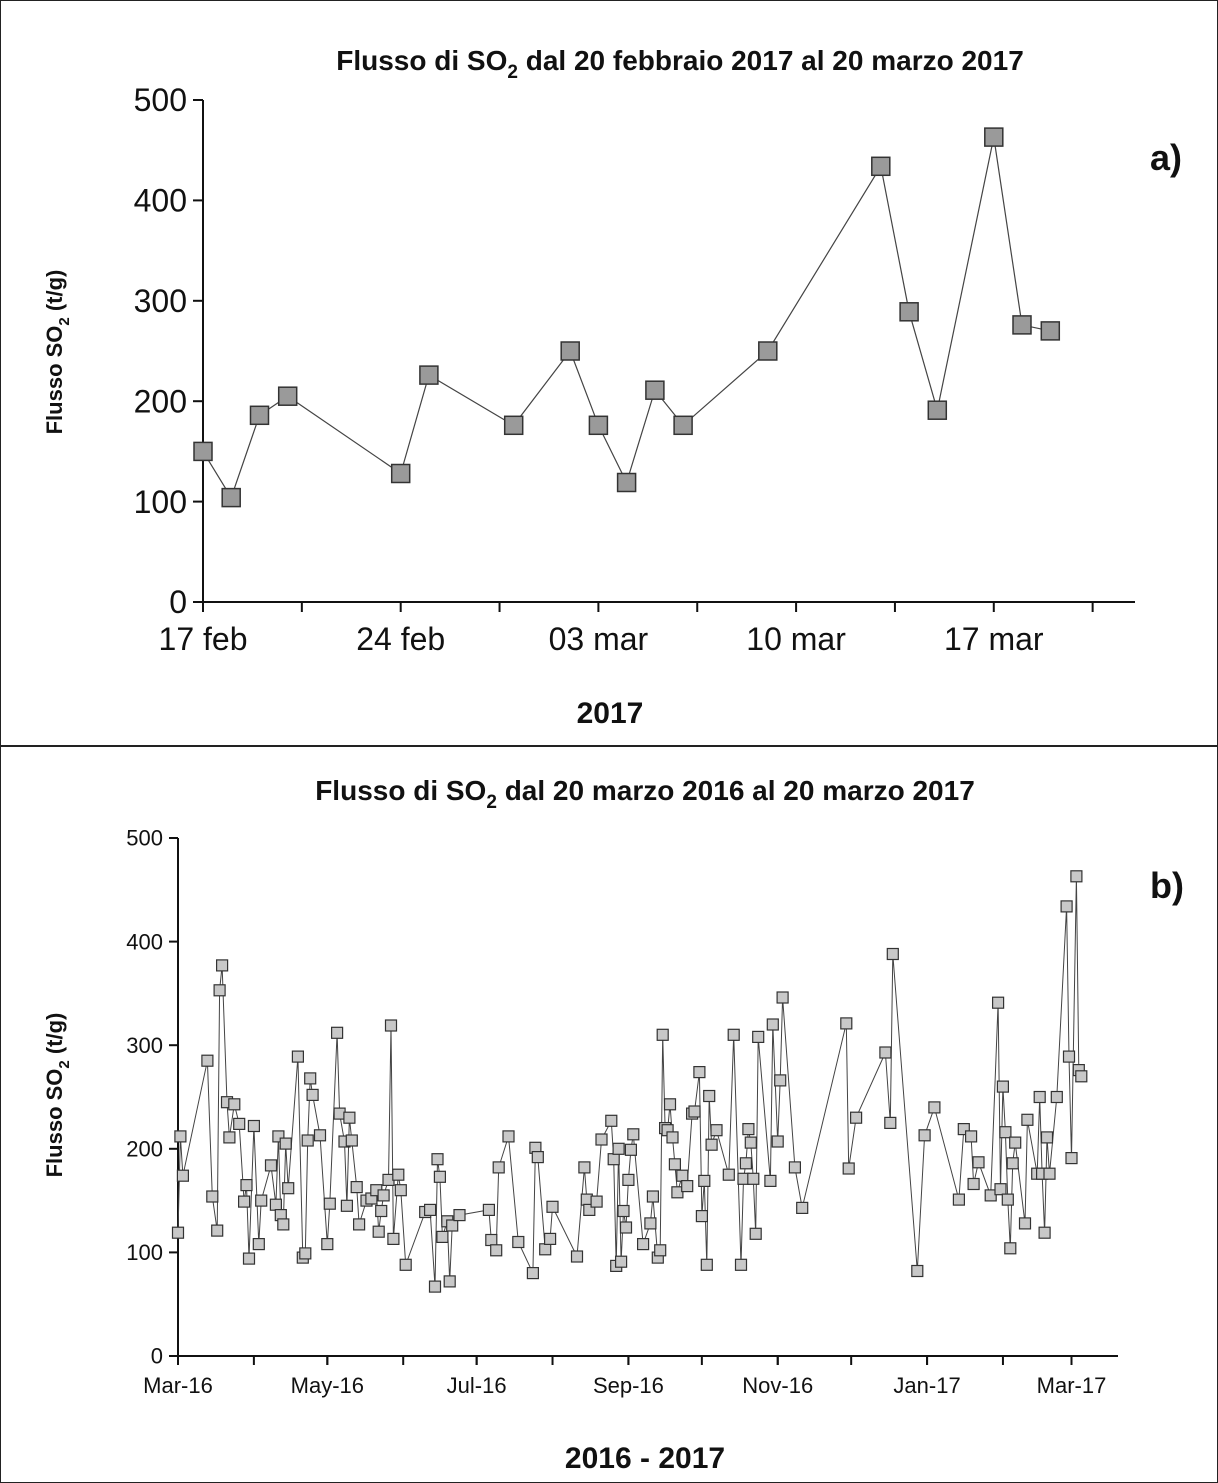 The image size is (1218, 1483). What do you see at coordinates (796, 639) in the screenshot?
I see `chart-a-x-tick-label: 10 mar` at bounding box center [796, 639].